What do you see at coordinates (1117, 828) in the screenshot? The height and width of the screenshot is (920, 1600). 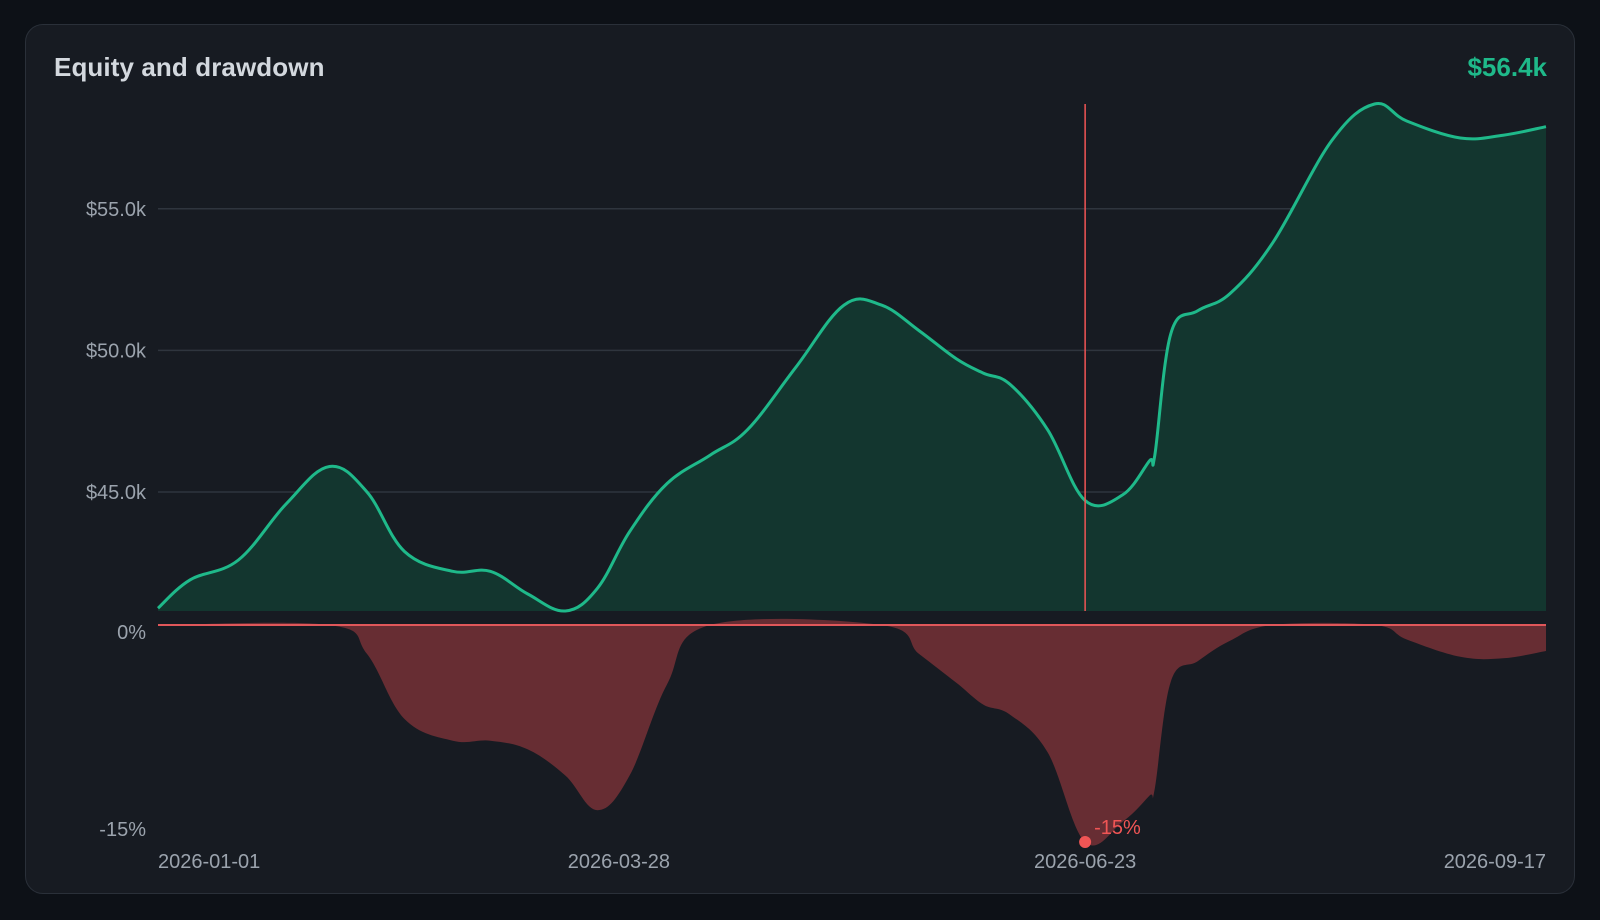 I see `max-drawdown-label: -15%` at bounding box center [1117, 828].